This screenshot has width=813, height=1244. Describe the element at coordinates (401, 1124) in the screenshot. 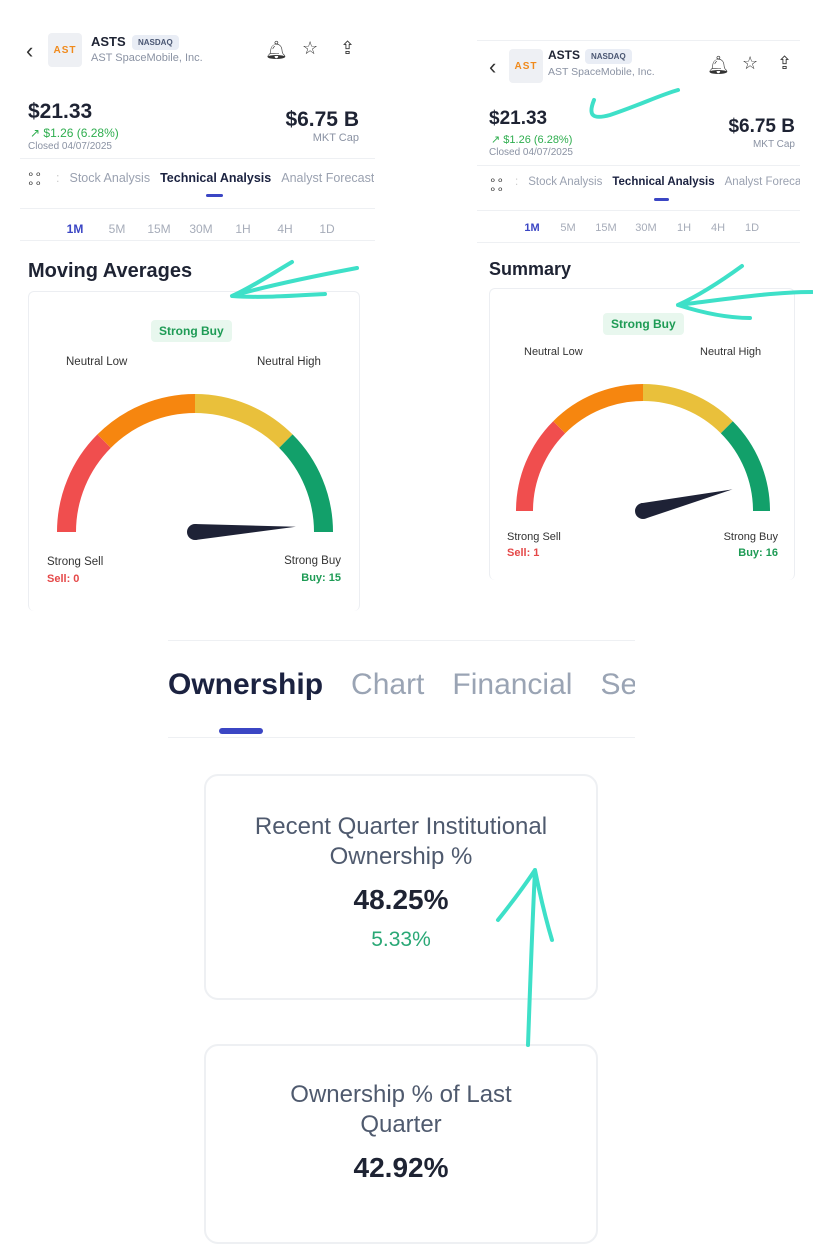

I see `card-title-line: Quarter` at that location.